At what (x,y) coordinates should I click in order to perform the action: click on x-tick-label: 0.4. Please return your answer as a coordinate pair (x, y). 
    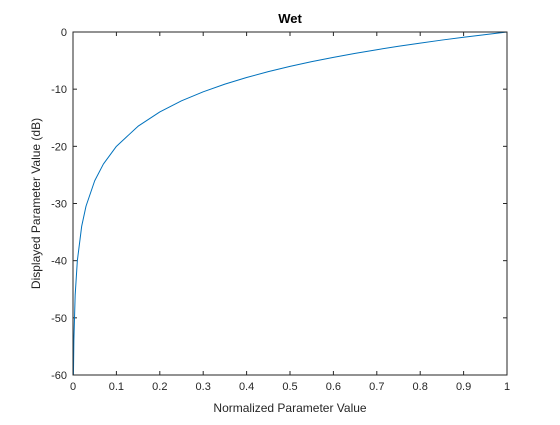
    Looking at the image, I should click on (246, 387).